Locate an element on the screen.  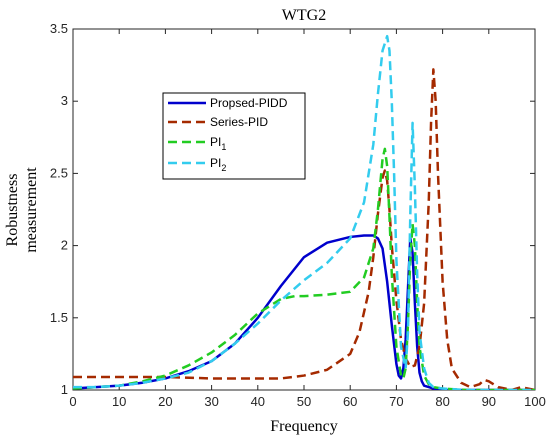
y-tick-label: 1 is located at coordinates (64, 389).